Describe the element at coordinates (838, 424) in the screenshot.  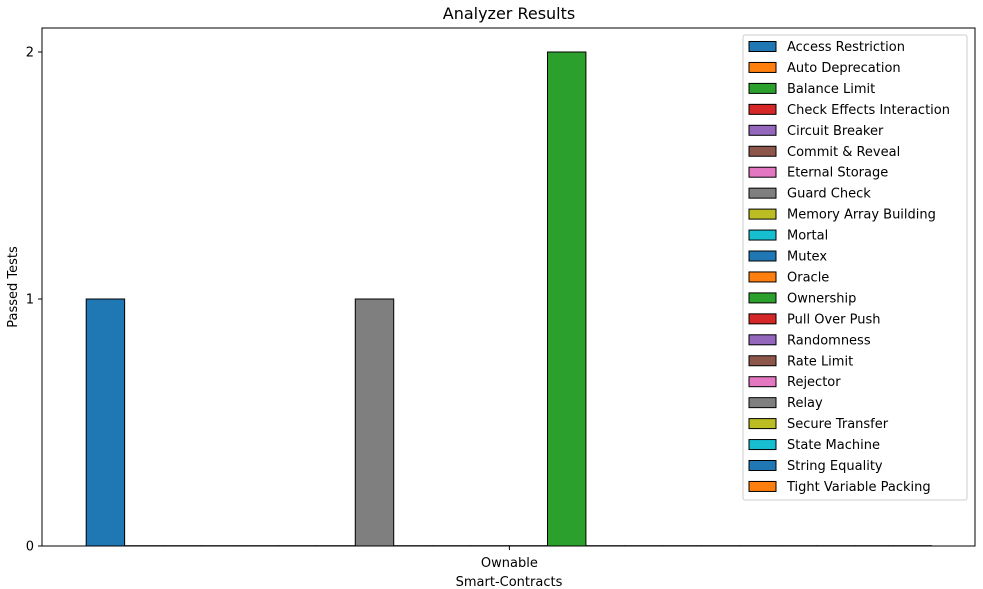
I see `legend-label: Secure Transfer` at that location.